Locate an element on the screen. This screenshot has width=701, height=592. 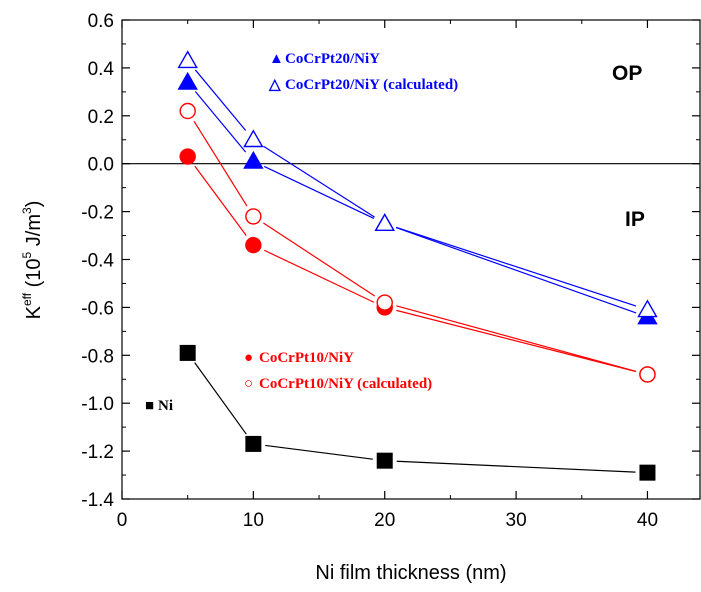
y-tick-label: -0.4 is located at coordinates (97, 261).